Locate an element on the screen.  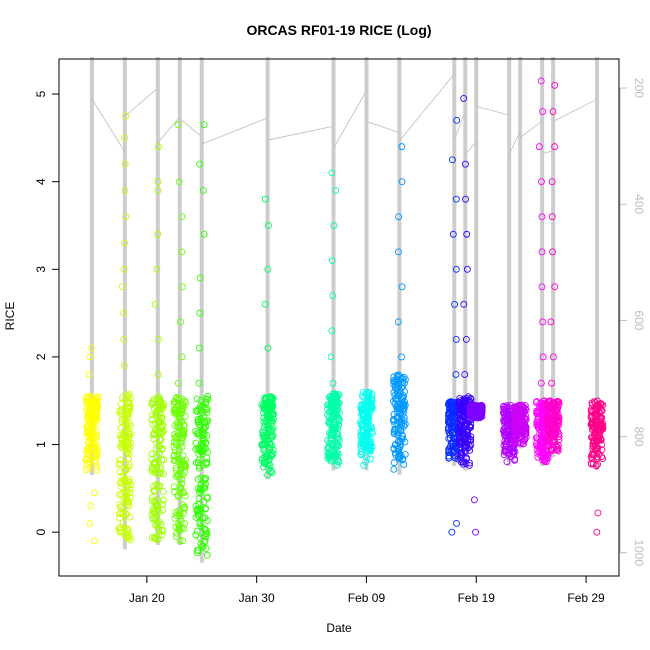
pressure-axis: 200 400 600 800 1000 is located at coordinates (632, 322).